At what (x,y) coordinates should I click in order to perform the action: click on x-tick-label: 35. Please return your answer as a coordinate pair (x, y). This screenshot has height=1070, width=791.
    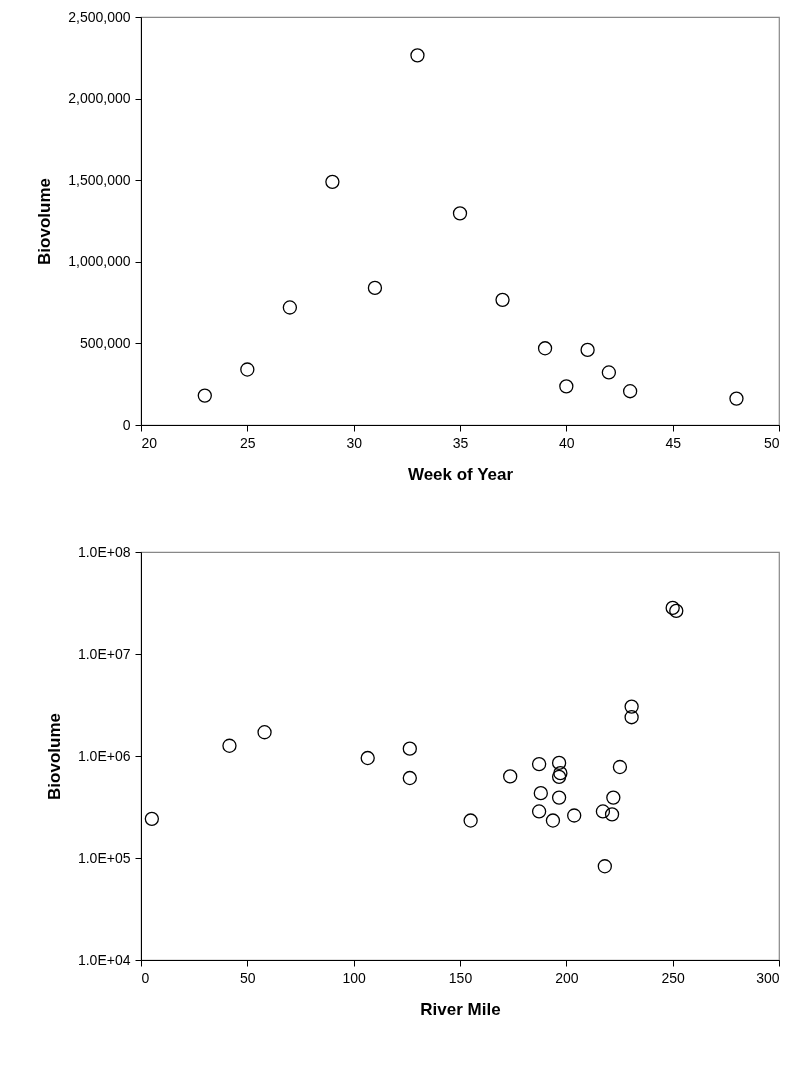
    Looking at the image, I should click on (460, 442).